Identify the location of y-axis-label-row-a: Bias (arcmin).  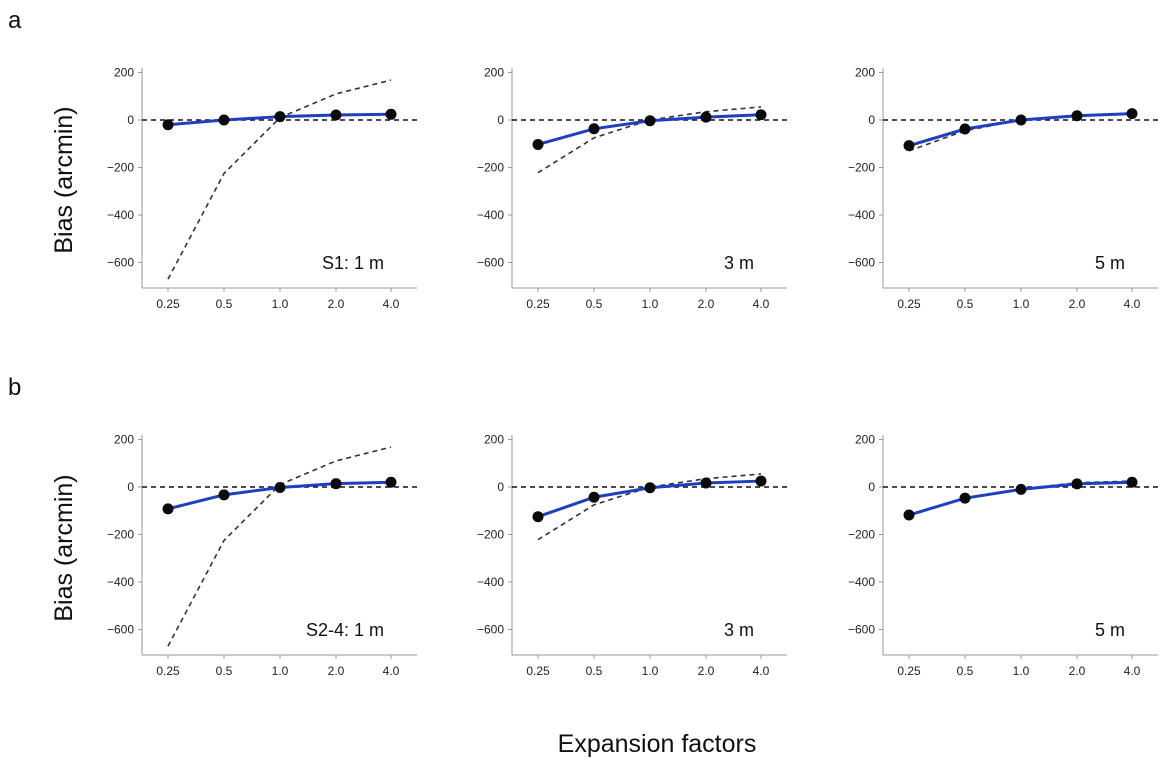
(64, 179).